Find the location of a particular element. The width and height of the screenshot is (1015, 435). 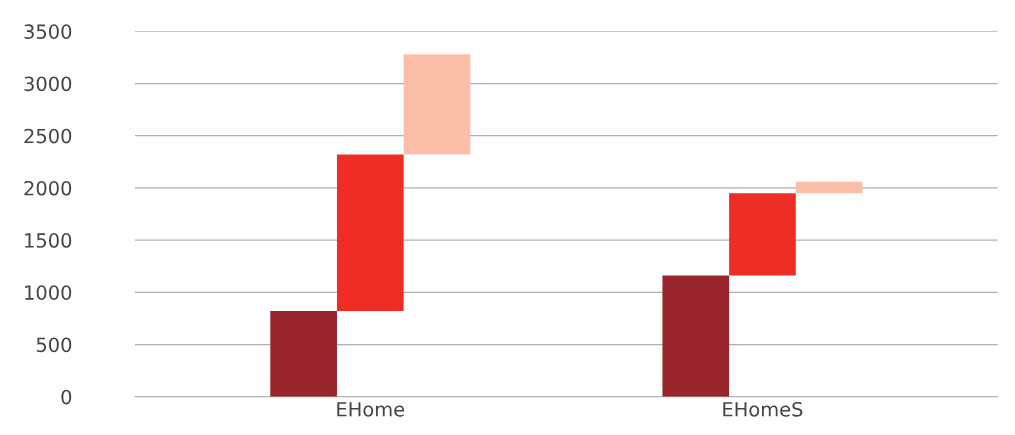

y-tick-label: 3500 is located at coordinates (48, 31).